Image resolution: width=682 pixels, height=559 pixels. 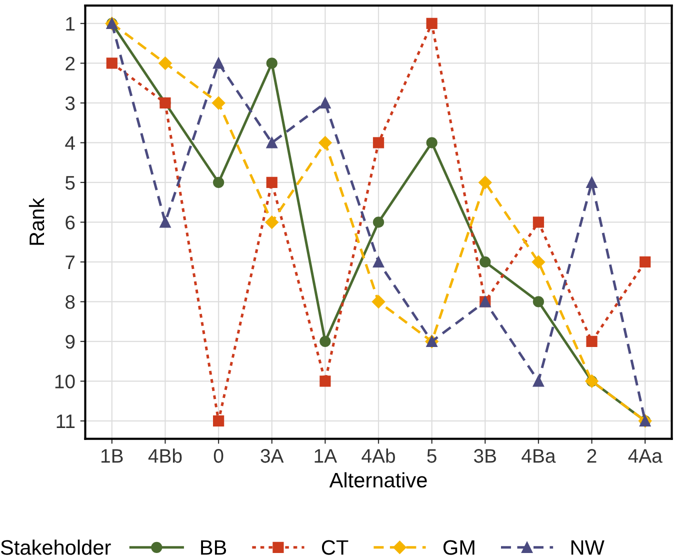 I want to click on legend-label: BB, so click(x=213, y=547).